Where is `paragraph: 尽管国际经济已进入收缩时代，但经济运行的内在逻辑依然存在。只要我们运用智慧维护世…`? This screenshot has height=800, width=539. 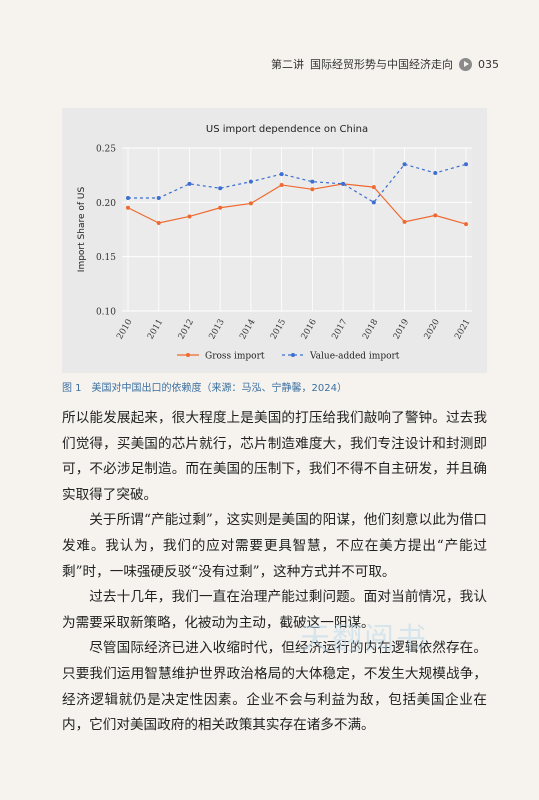
paragraph: 尽管国际经济已进入收缩时代，但经济运行的内在逻辑依然存在。只要我们运用智慧维护世… is located at coordinates (274, 687).